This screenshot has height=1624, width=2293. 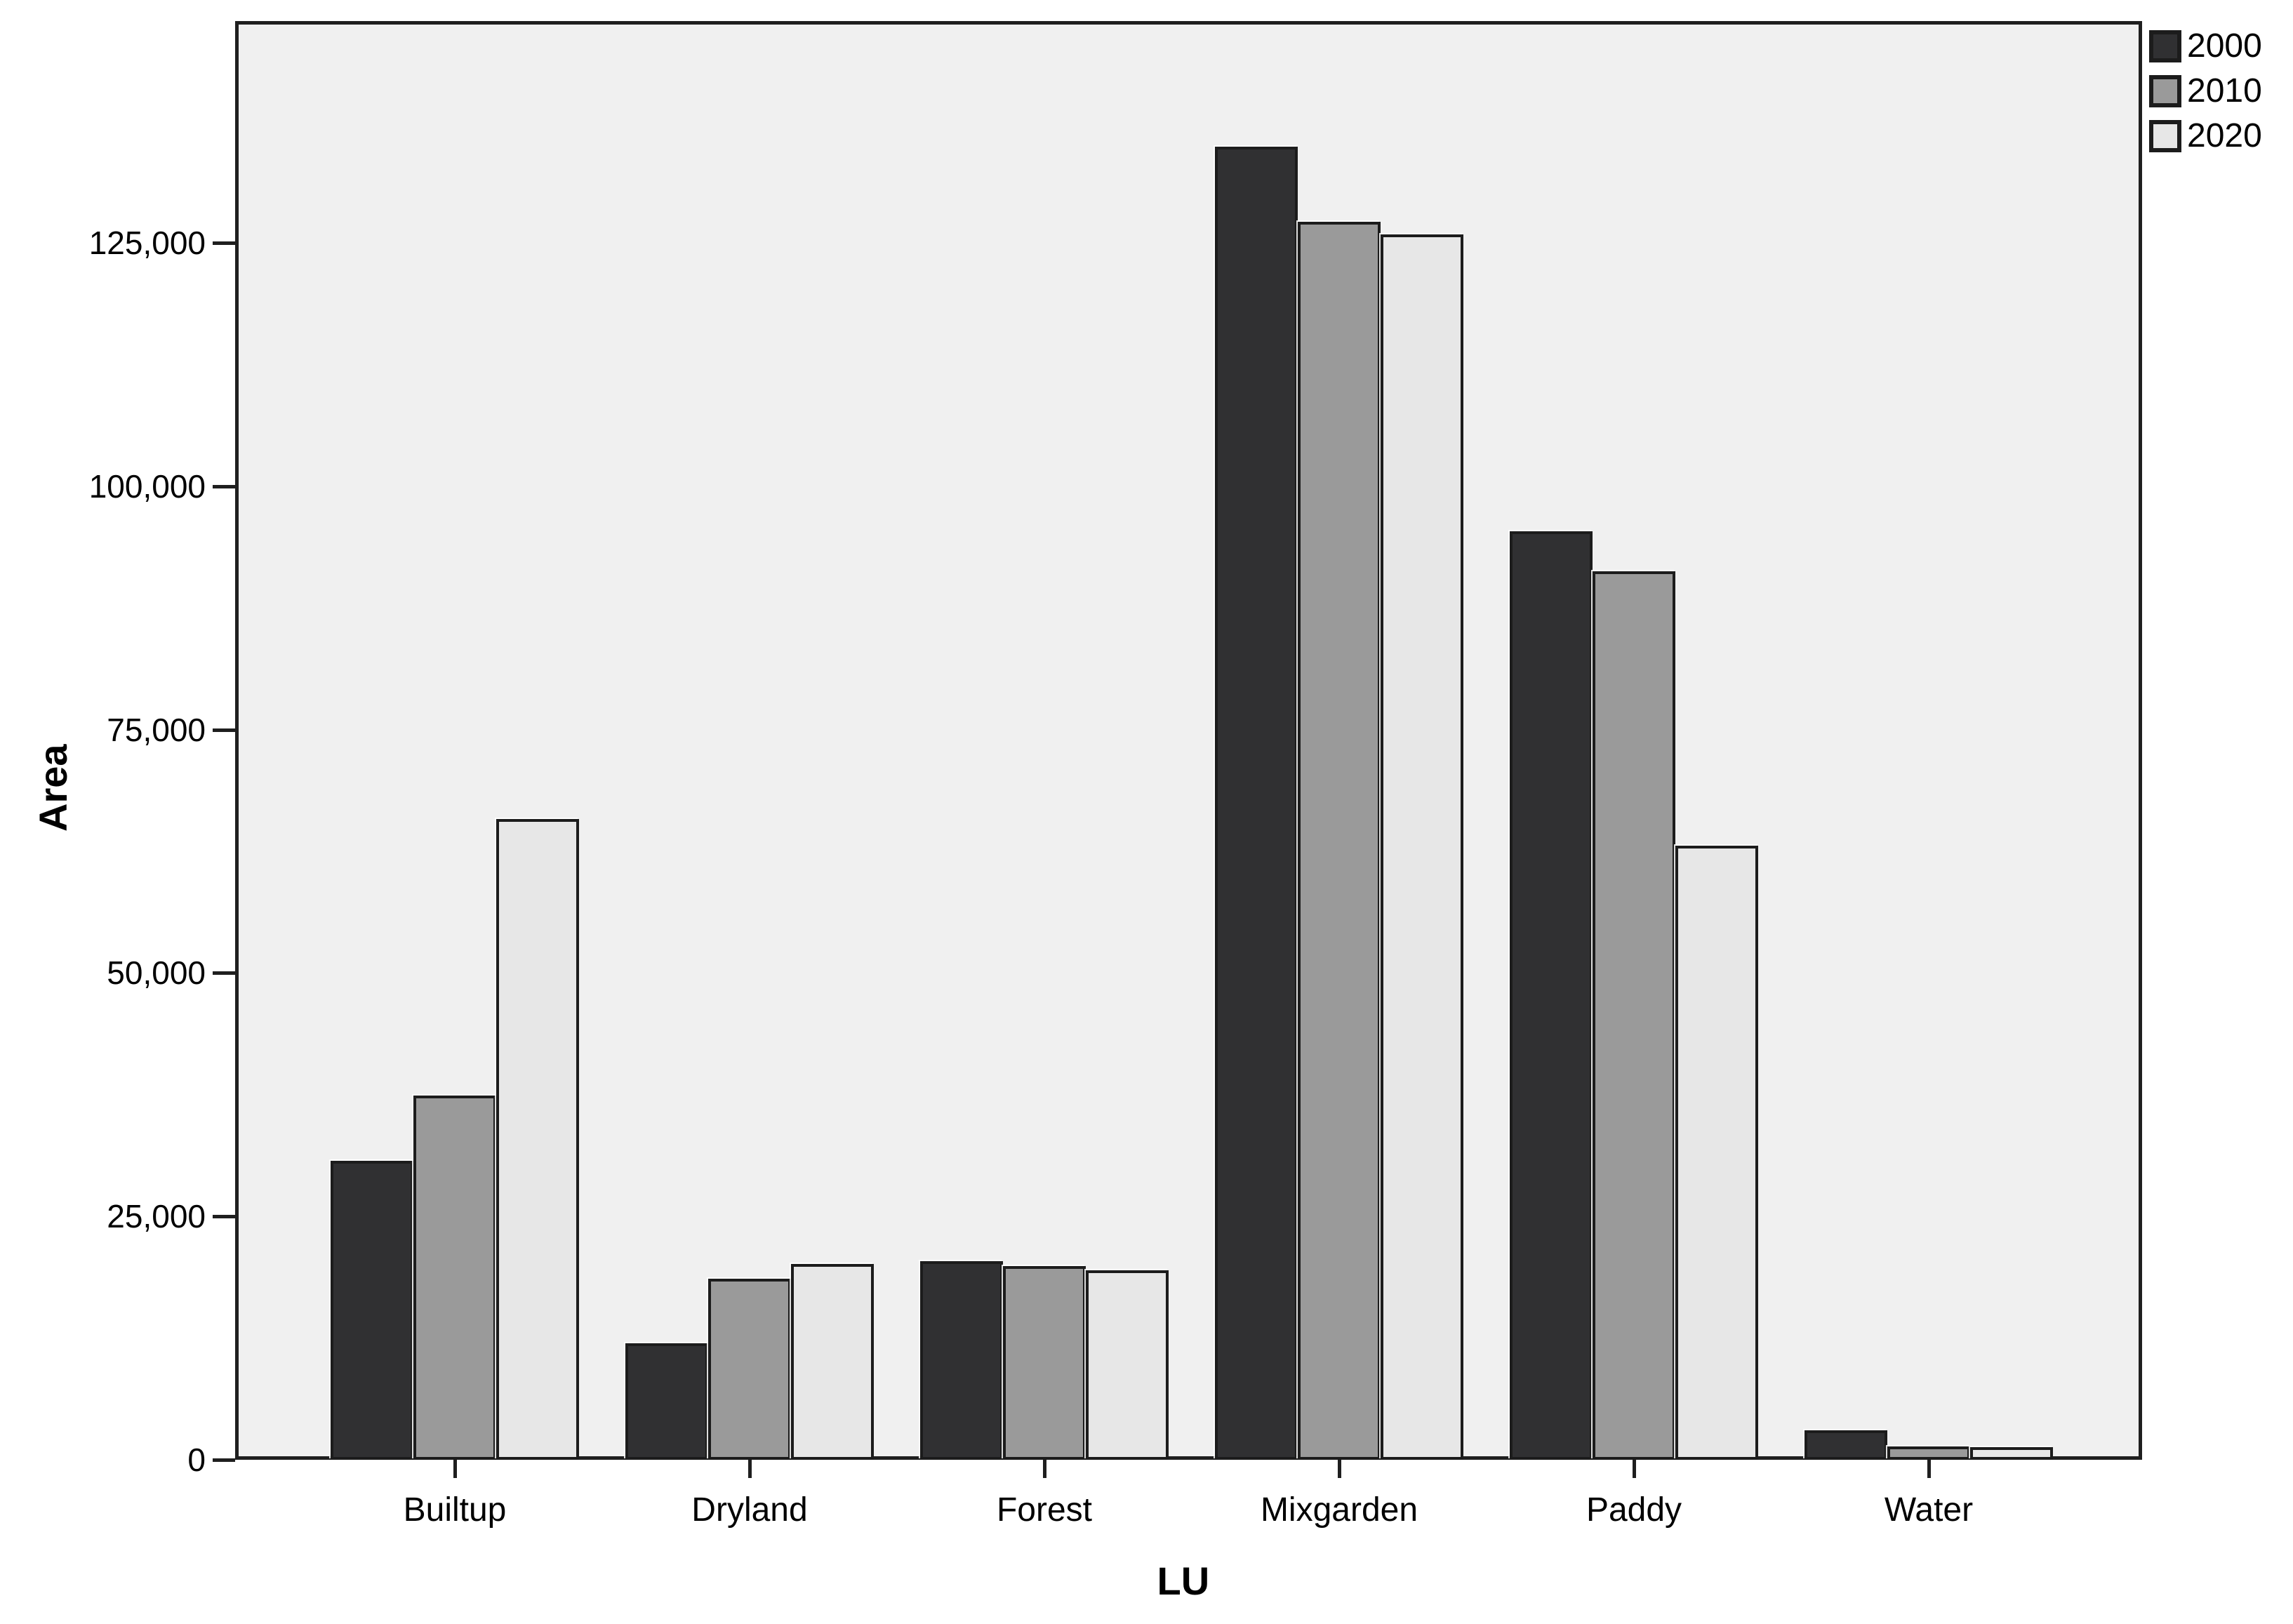 I want to click on y-axis-title: Area, so click(x=53, y=788).